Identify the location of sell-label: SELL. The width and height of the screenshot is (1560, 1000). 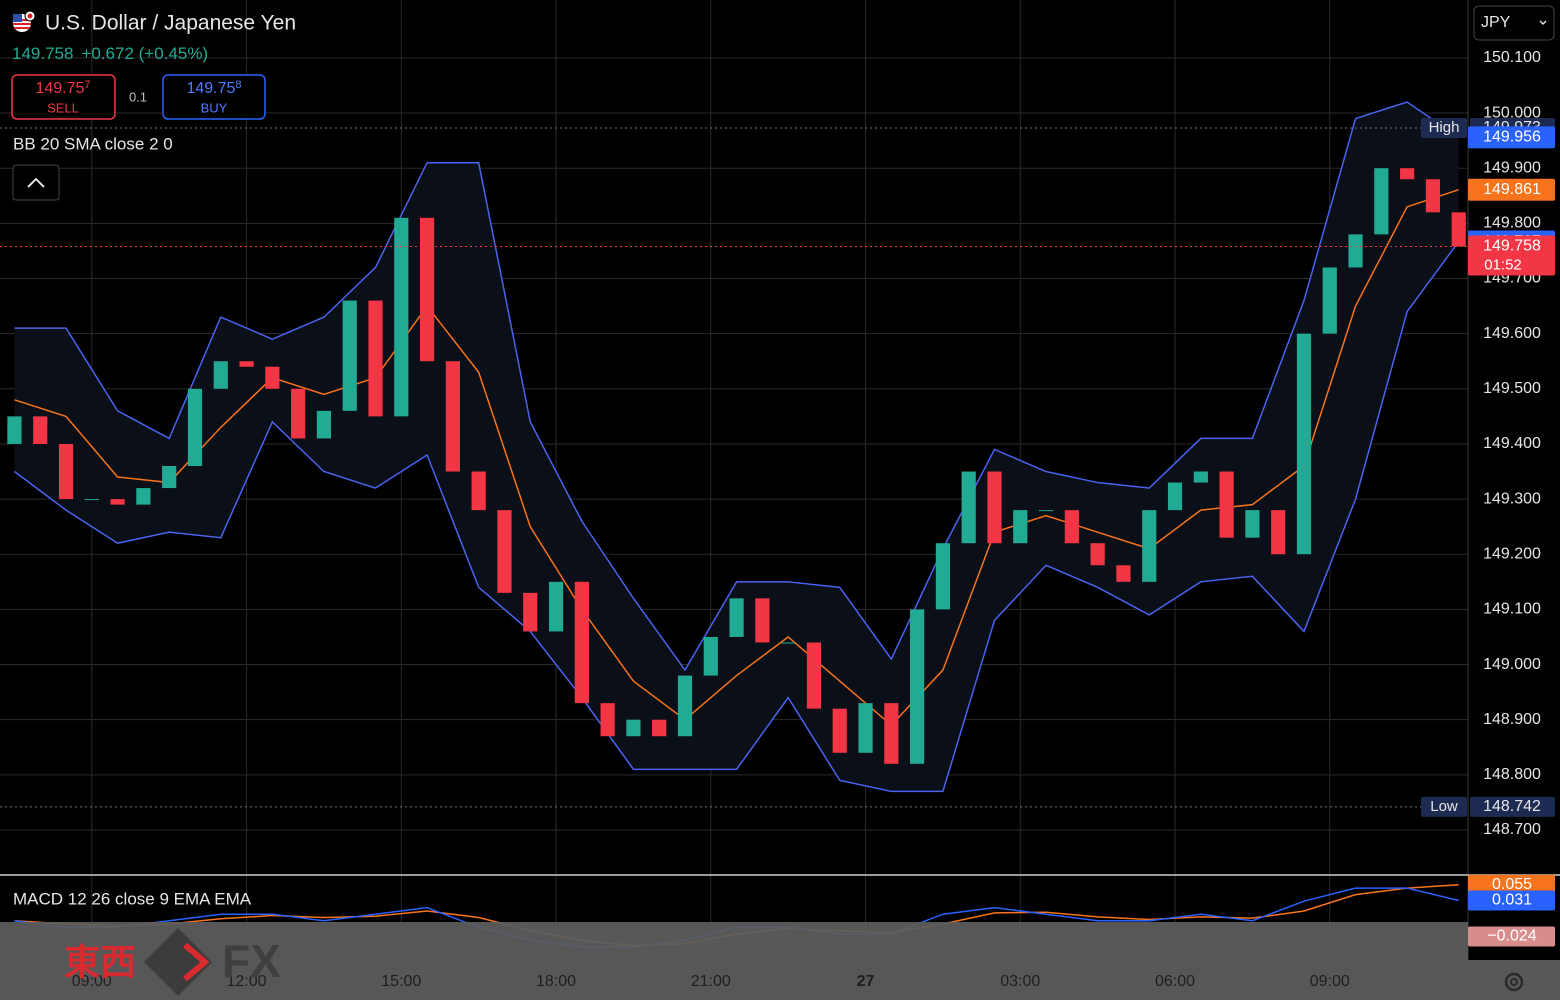
(63, 107).